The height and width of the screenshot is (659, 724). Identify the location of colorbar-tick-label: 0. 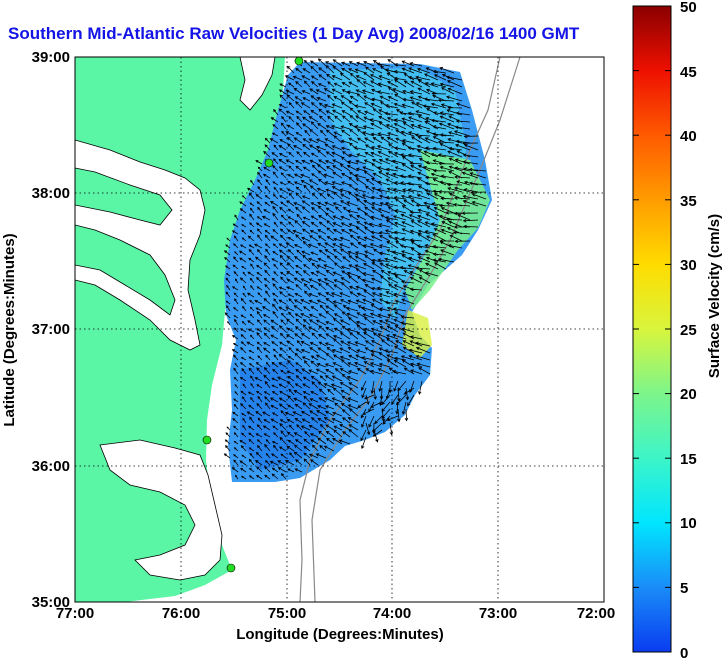
(684, 652).